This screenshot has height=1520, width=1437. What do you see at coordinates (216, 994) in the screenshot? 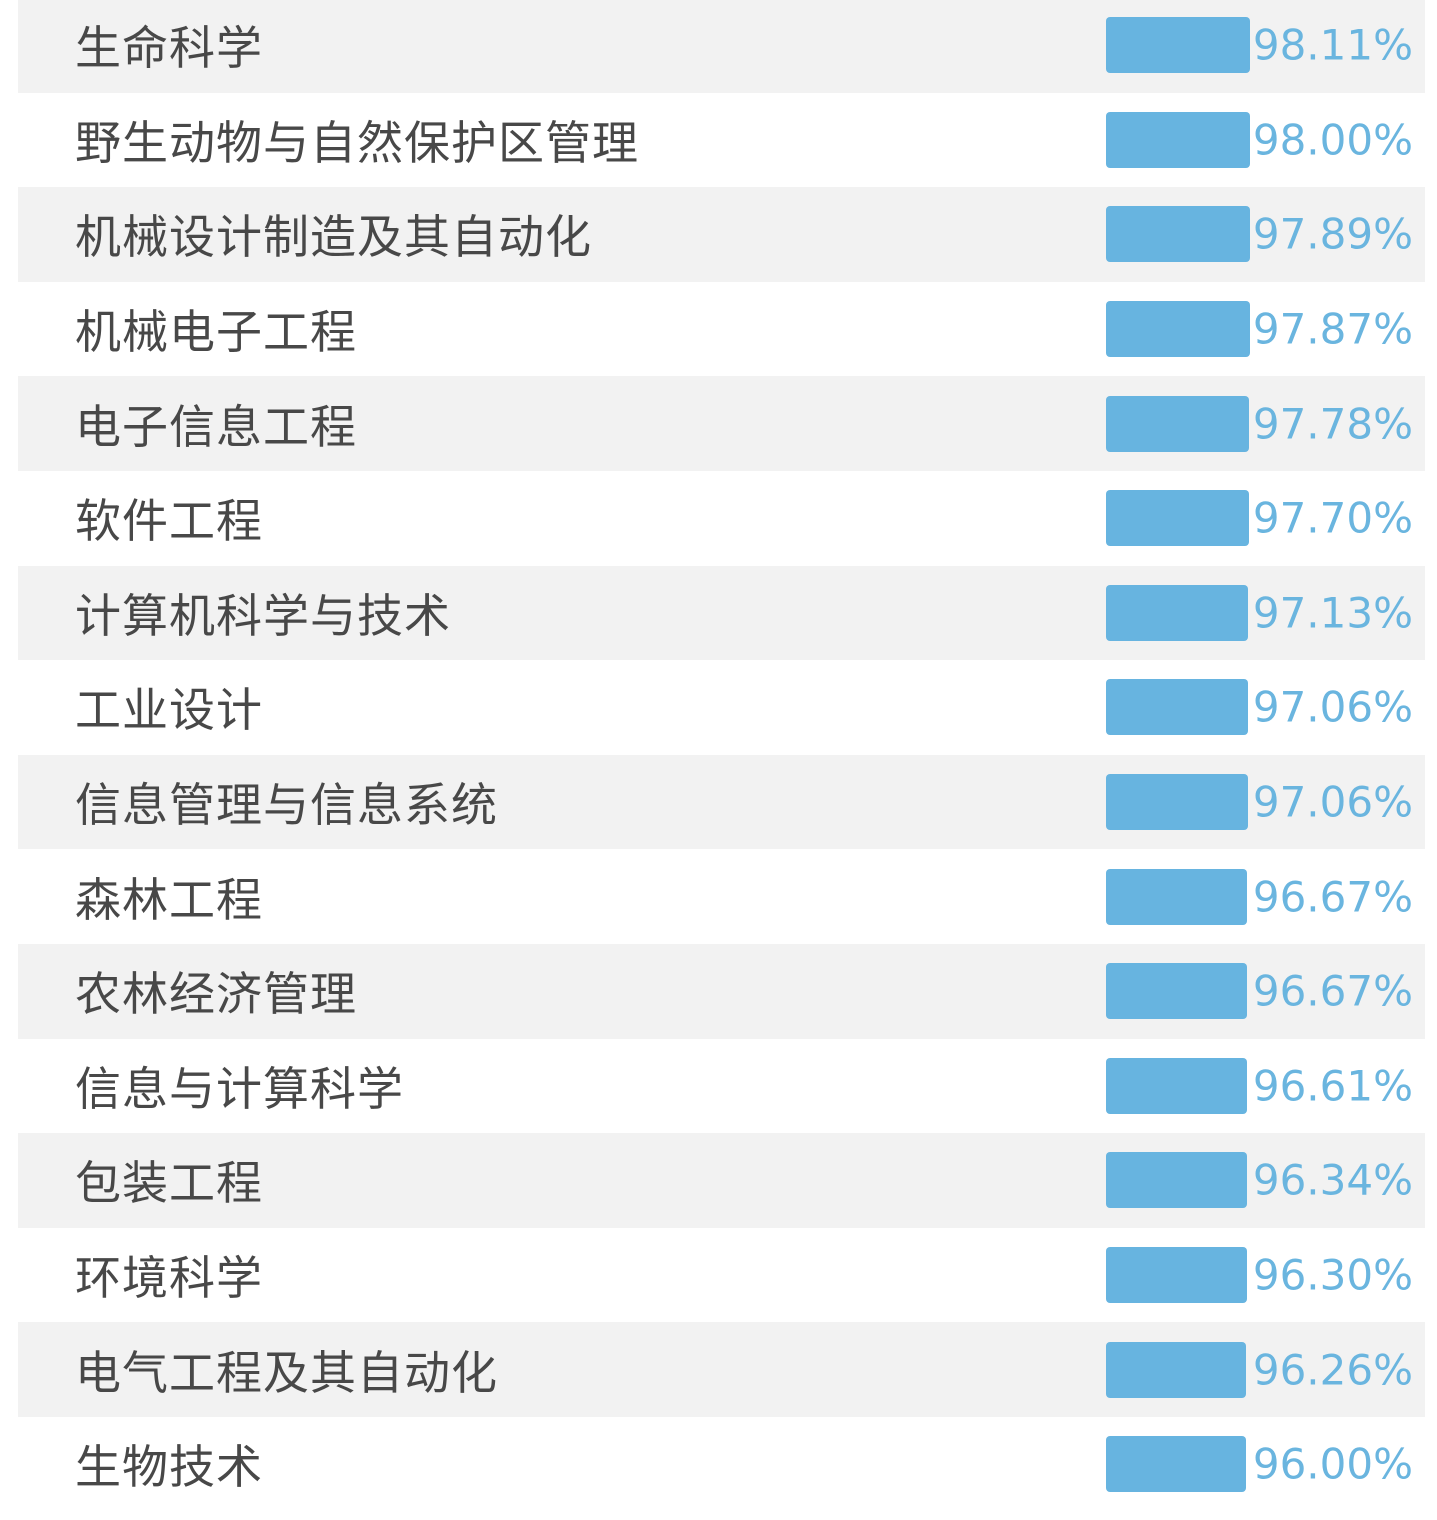
I see `category-label: 农林经济管理` at bounding box center [216, 994].